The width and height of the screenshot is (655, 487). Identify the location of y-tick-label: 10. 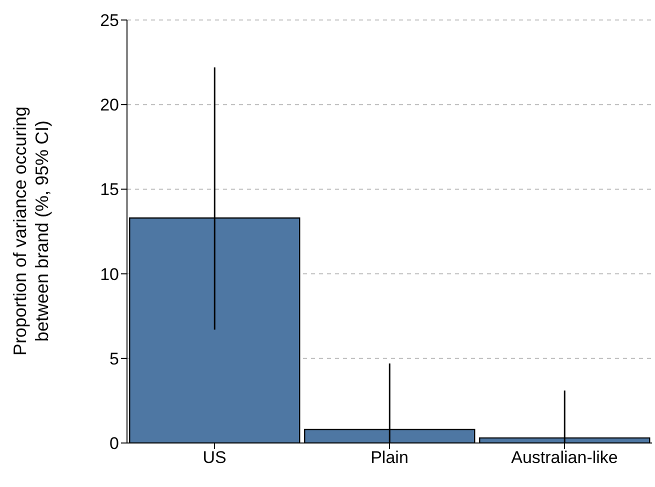
(109, 274).